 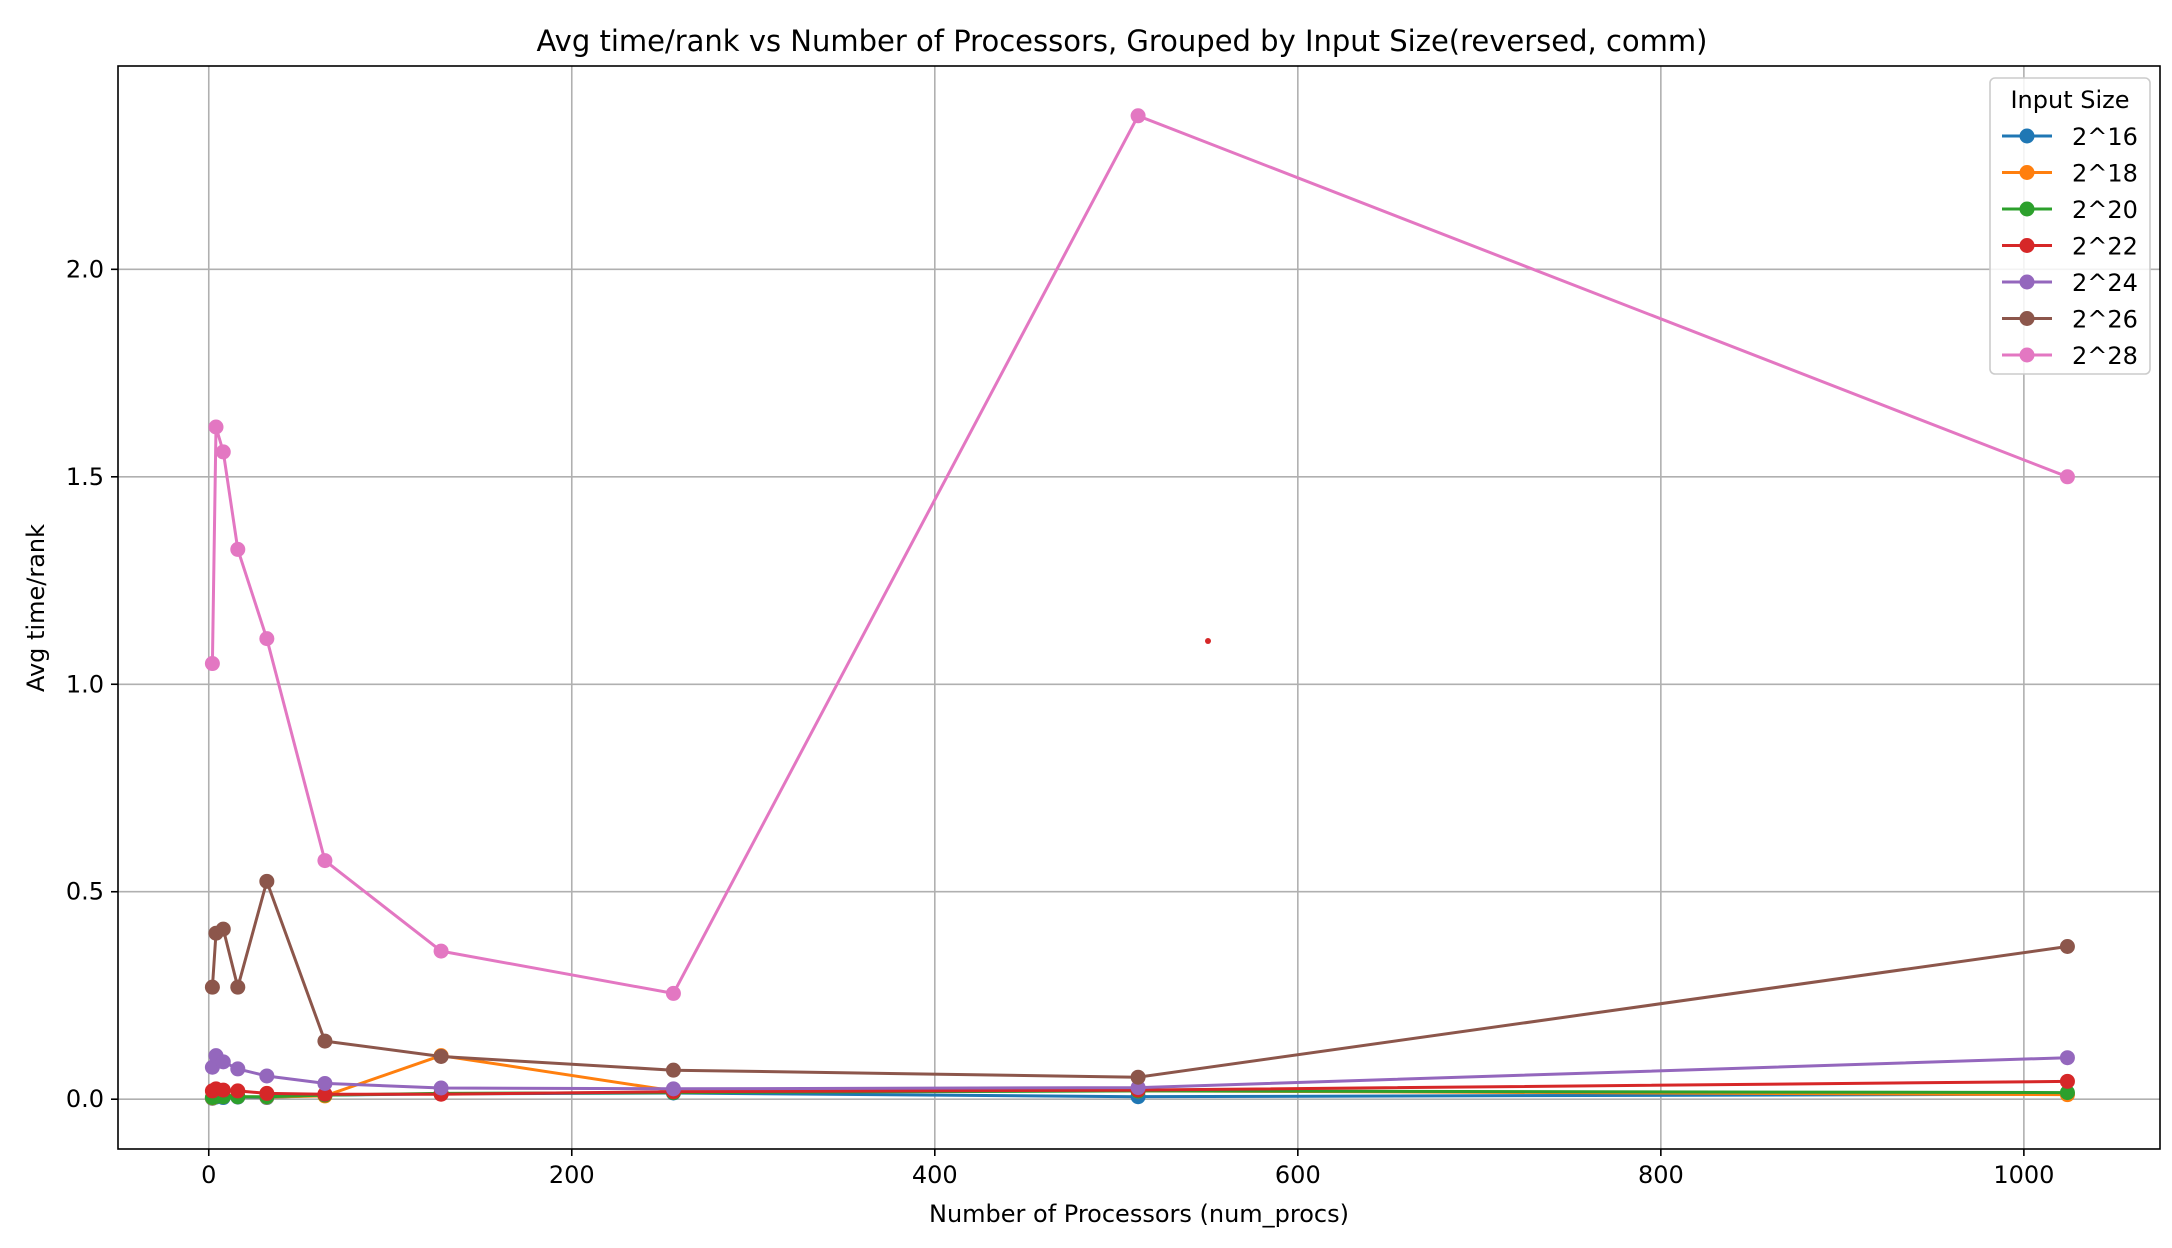 I want to click on x-axis-label: Number of Processors (num_procs), so click(x=1139, y=1214).